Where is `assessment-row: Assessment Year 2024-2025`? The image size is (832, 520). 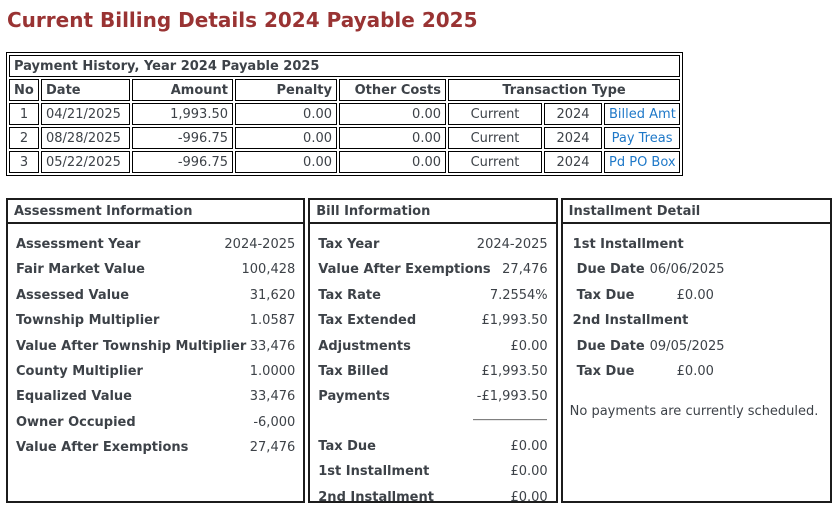 assessment-row: Assessment Year 2024-2025 is located at coordinates (155, 244).